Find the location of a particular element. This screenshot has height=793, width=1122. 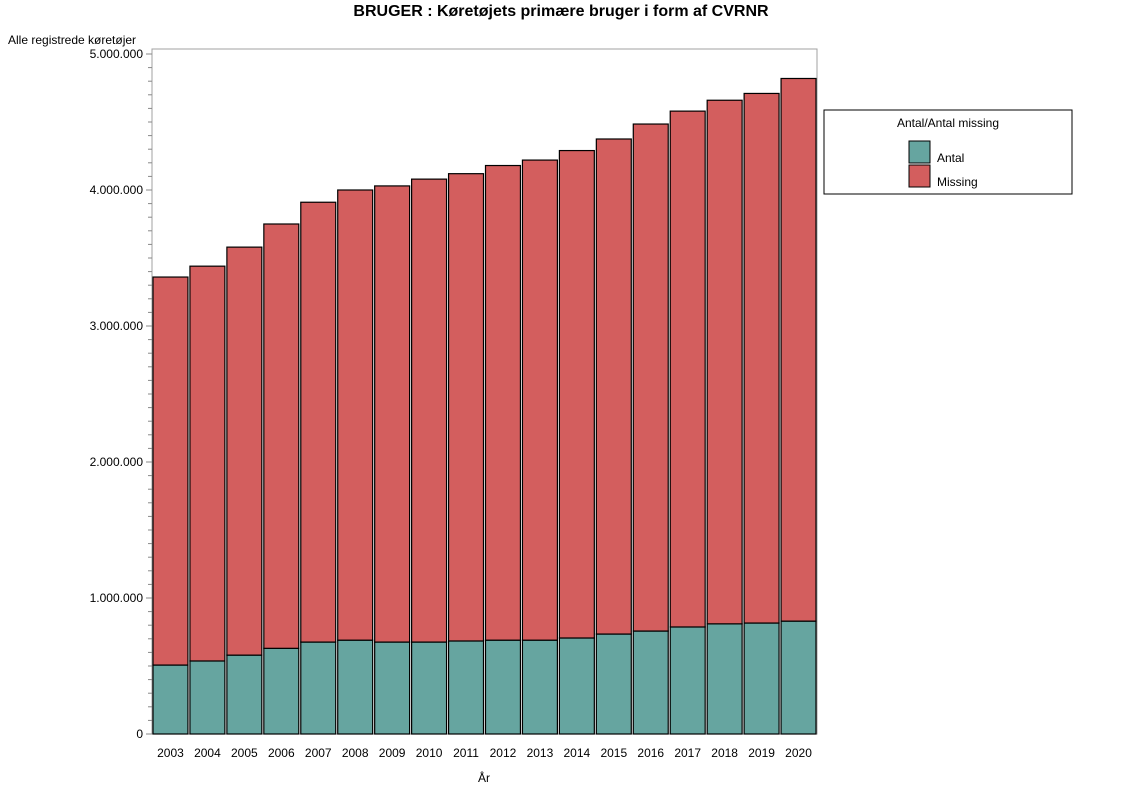

bar-antal-2010 is located at coordinates (429, 688).